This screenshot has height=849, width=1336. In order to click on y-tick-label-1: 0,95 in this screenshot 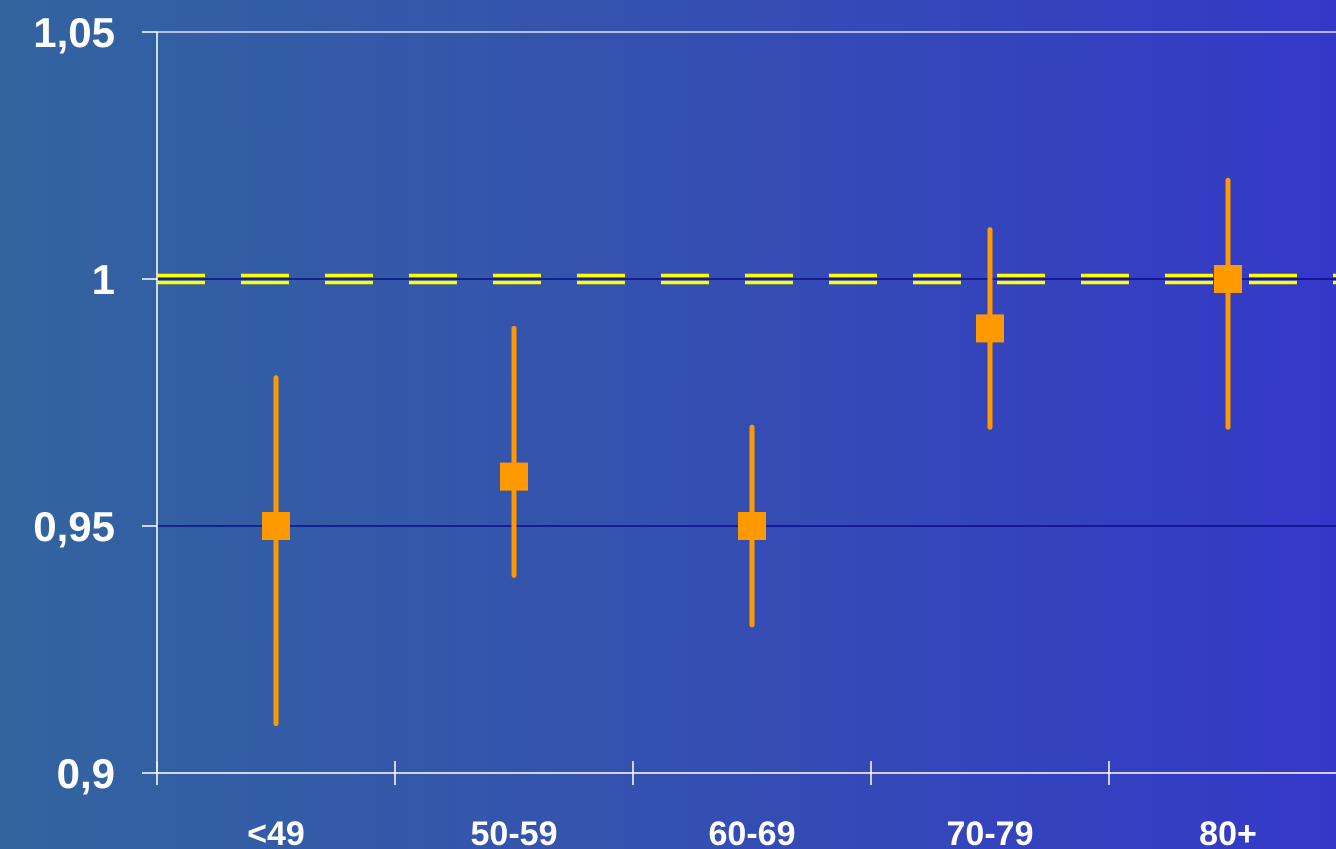, I will do `click(74, 526)`.